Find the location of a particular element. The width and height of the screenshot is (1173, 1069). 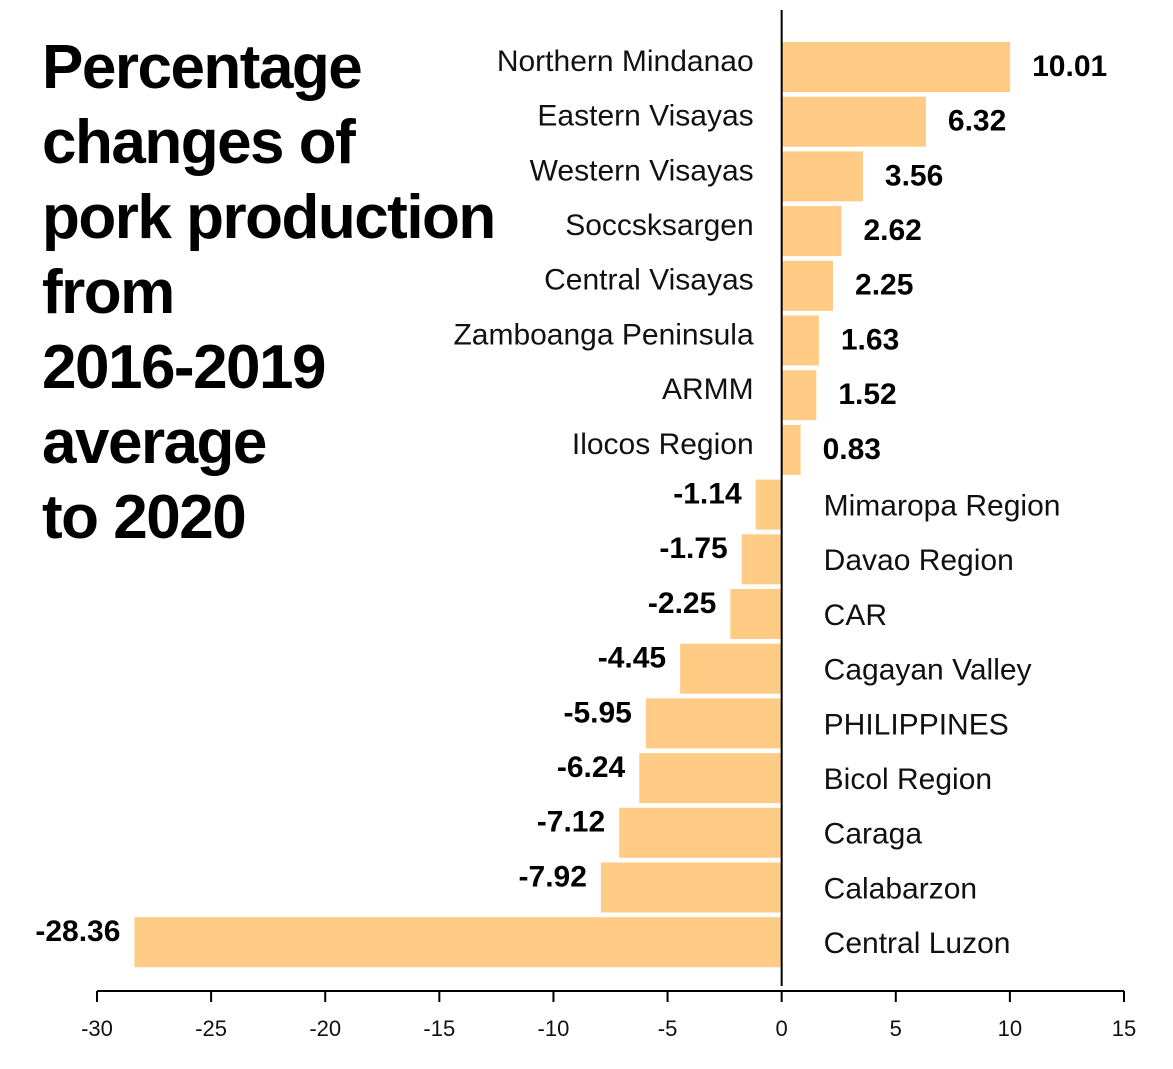

category-label: Calabarzon is located at coordinates (900, 888).